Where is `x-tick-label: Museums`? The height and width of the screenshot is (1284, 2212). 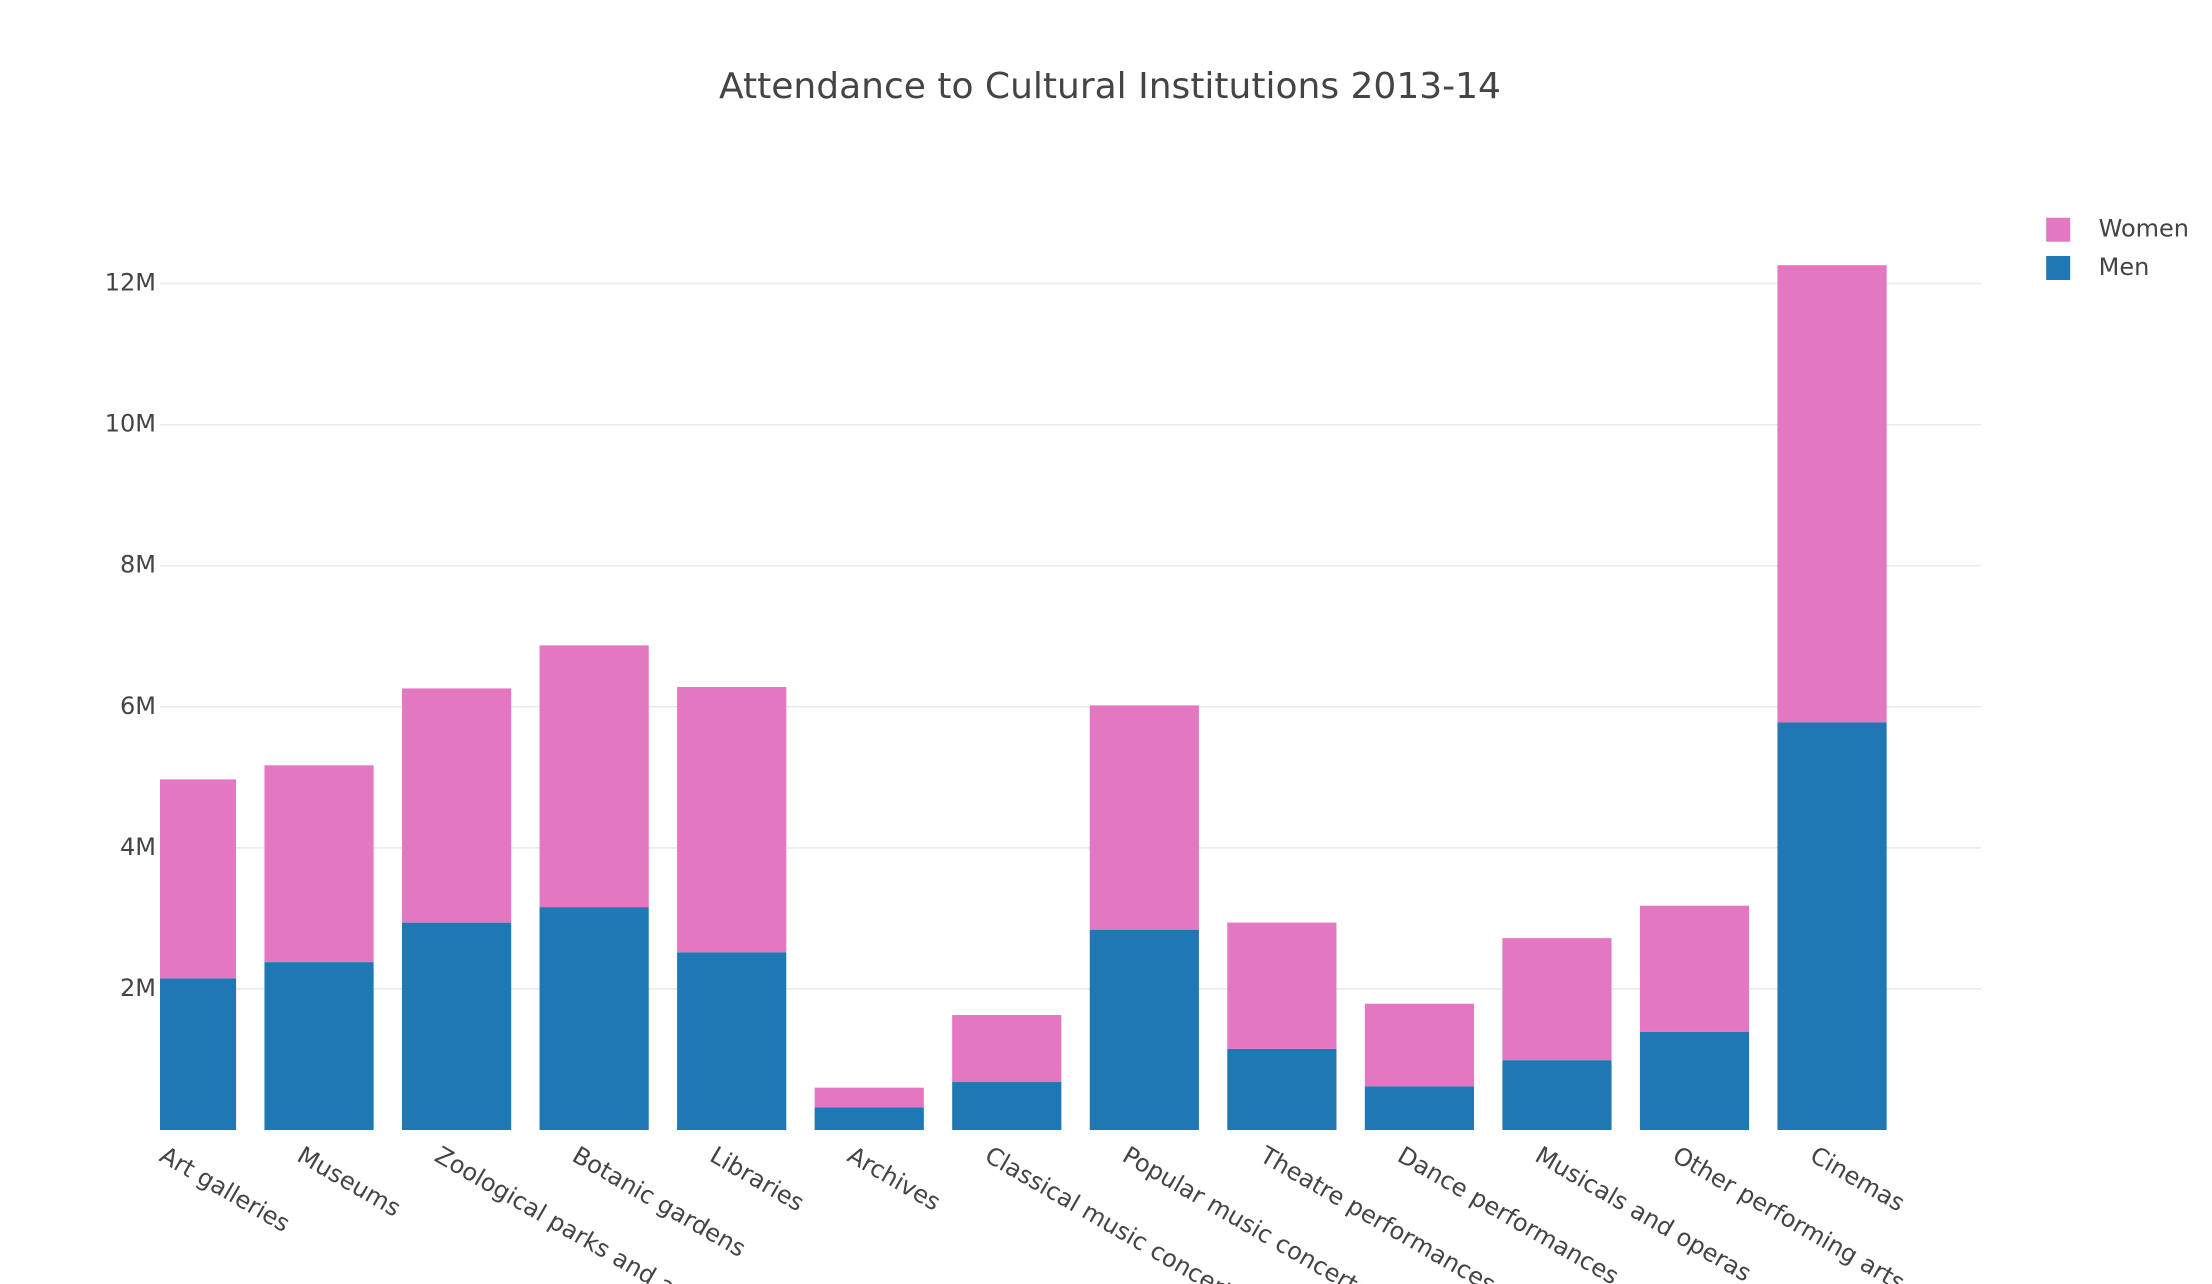
x-tick-label: Museums is located at coordinates (349, 1181).